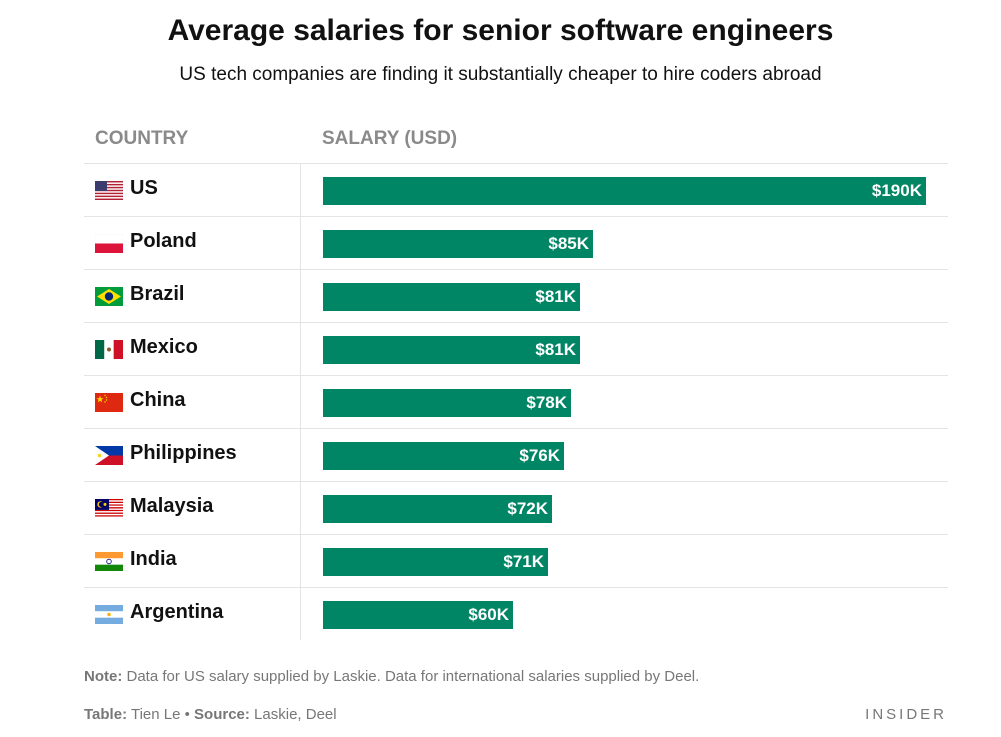 This screenshot has width=1001, height=737. I want to click on brazil-flag-icon, so click(109, 296).